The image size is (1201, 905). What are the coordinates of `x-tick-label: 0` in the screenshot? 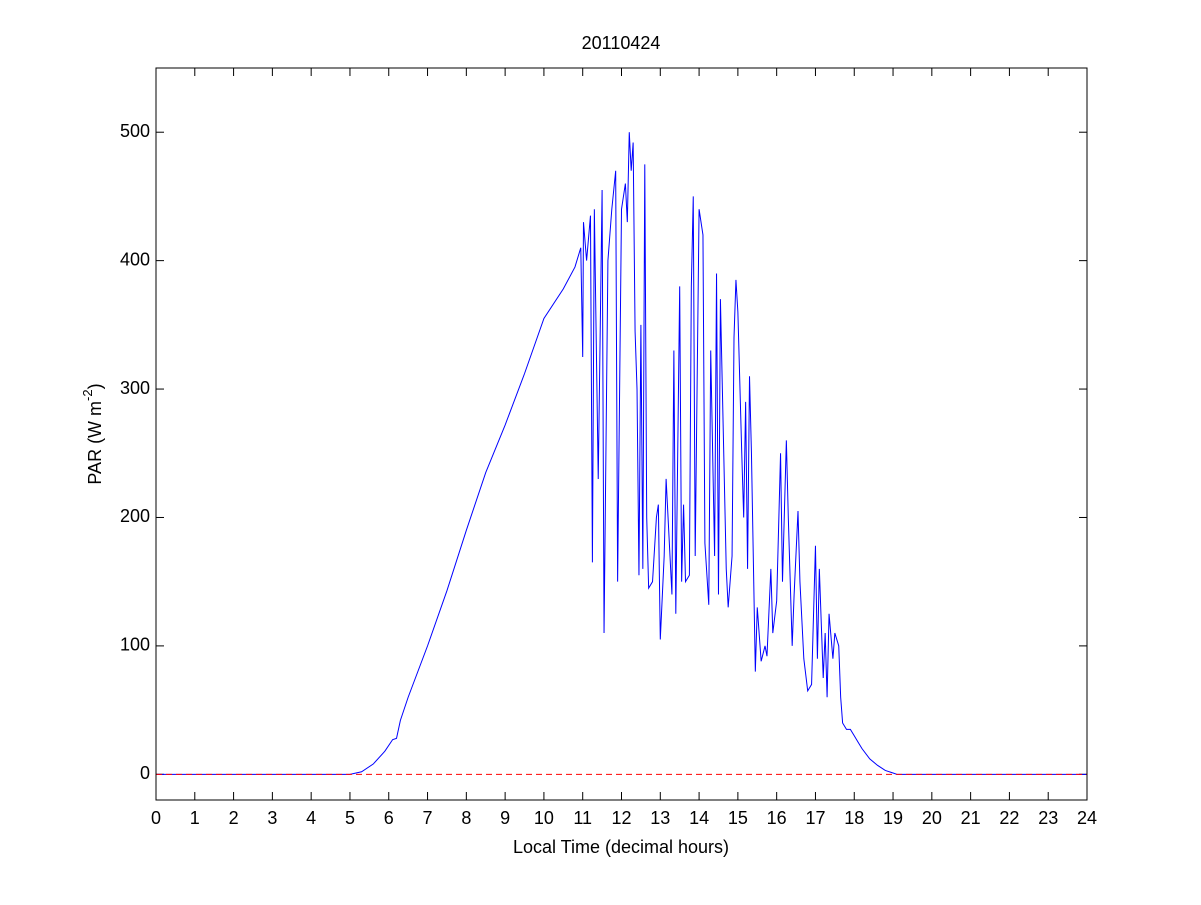 It's located at (156, 818).